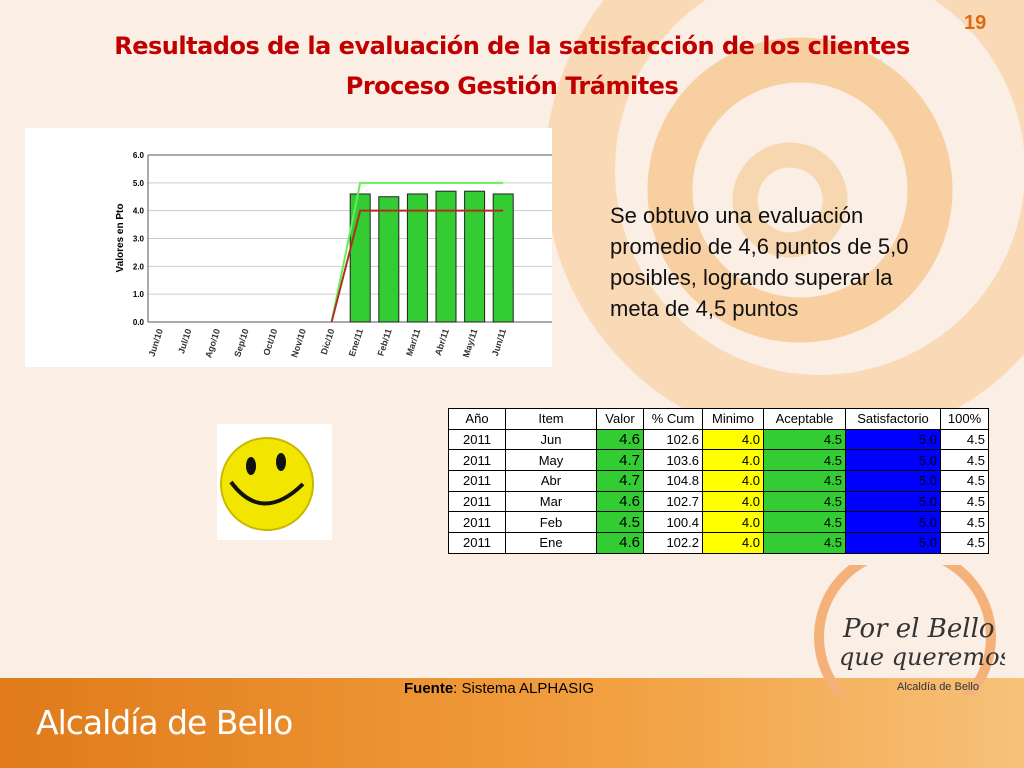 The width and height of the screenshot is (1024, 768). I want to click on header-cell: Aceptable, so click(804, 419).